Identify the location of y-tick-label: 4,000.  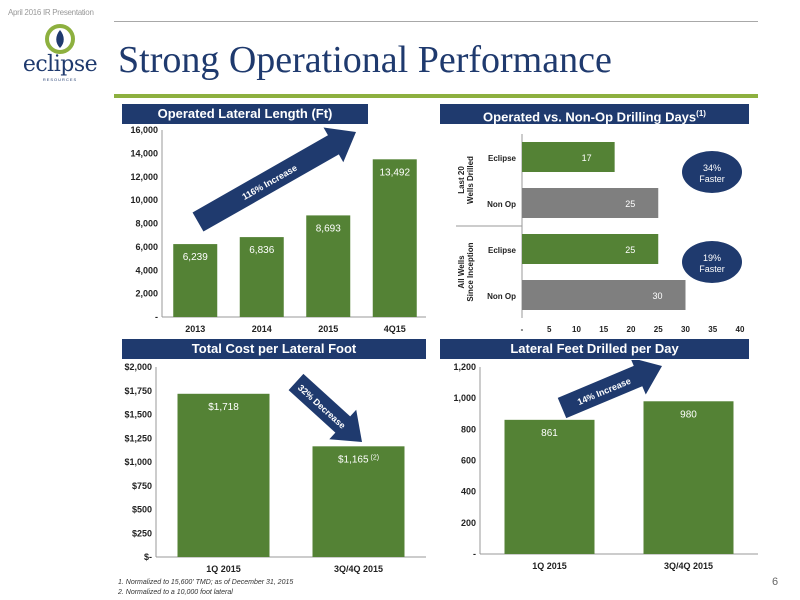
(146, 270).